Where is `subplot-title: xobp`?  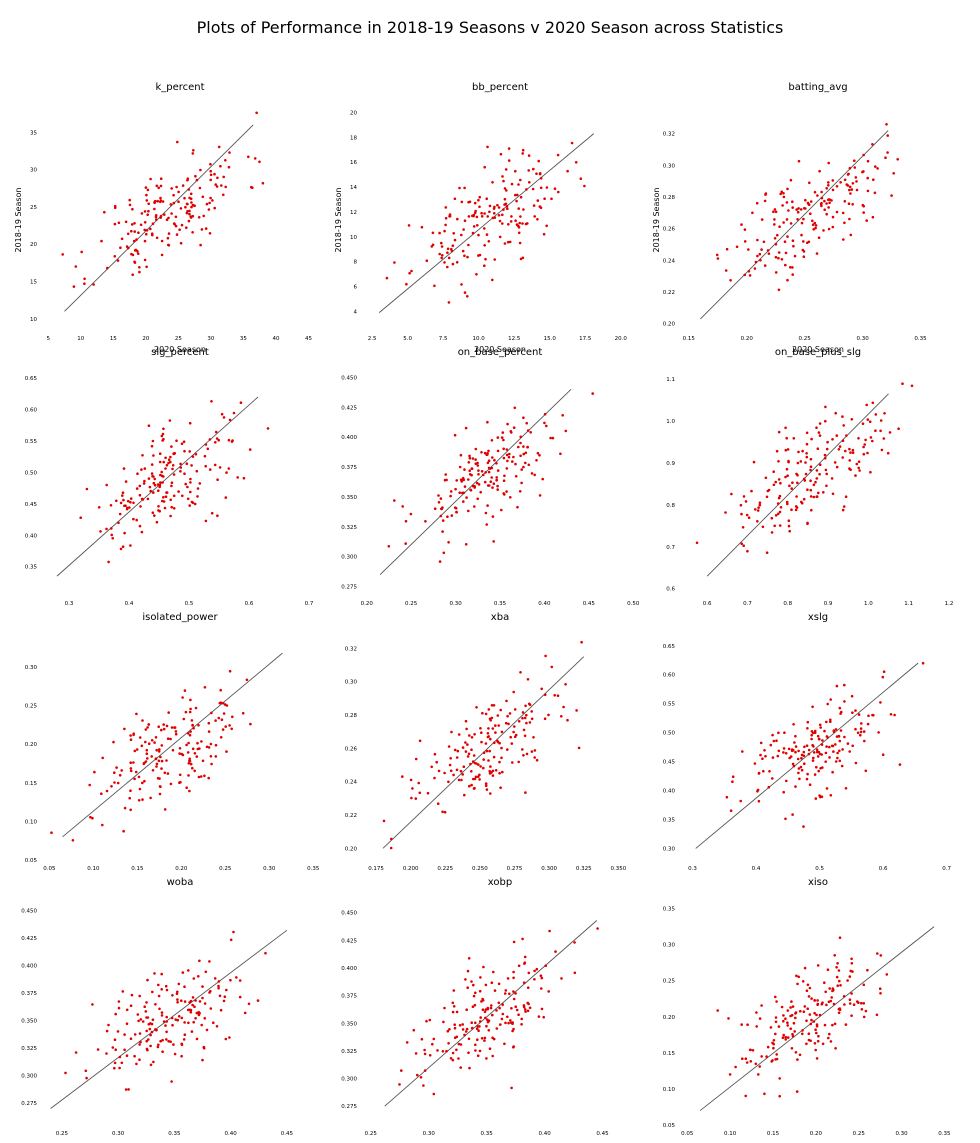 subplot-title: xobp is located at coordinates (500, 882).